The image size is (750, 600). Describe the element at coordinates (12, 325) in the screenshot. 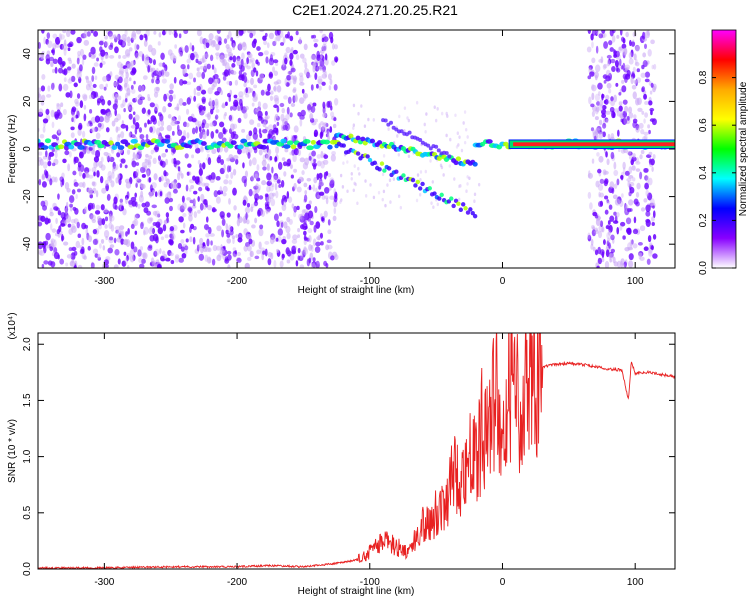

I see `snr-y-multiplier: (x10⁴)` at that location.